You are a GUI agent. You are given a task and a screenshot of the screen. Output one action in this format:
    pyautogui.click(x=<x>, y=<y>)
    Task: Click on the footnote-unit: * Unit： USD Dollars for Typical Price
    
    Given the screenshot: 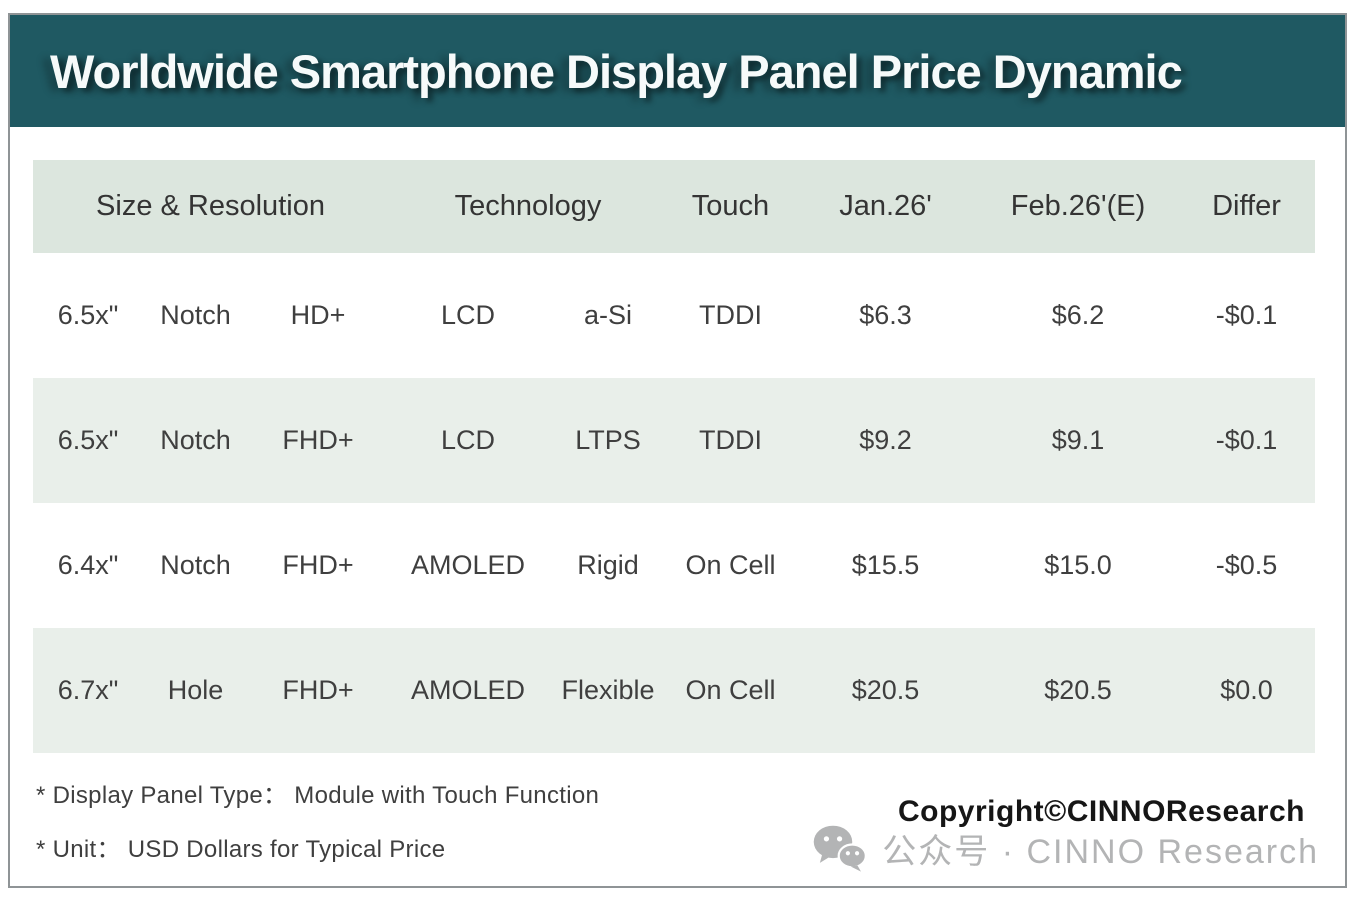 What is the action you would take?
    pyautogui.click(x=241, y=849)
    